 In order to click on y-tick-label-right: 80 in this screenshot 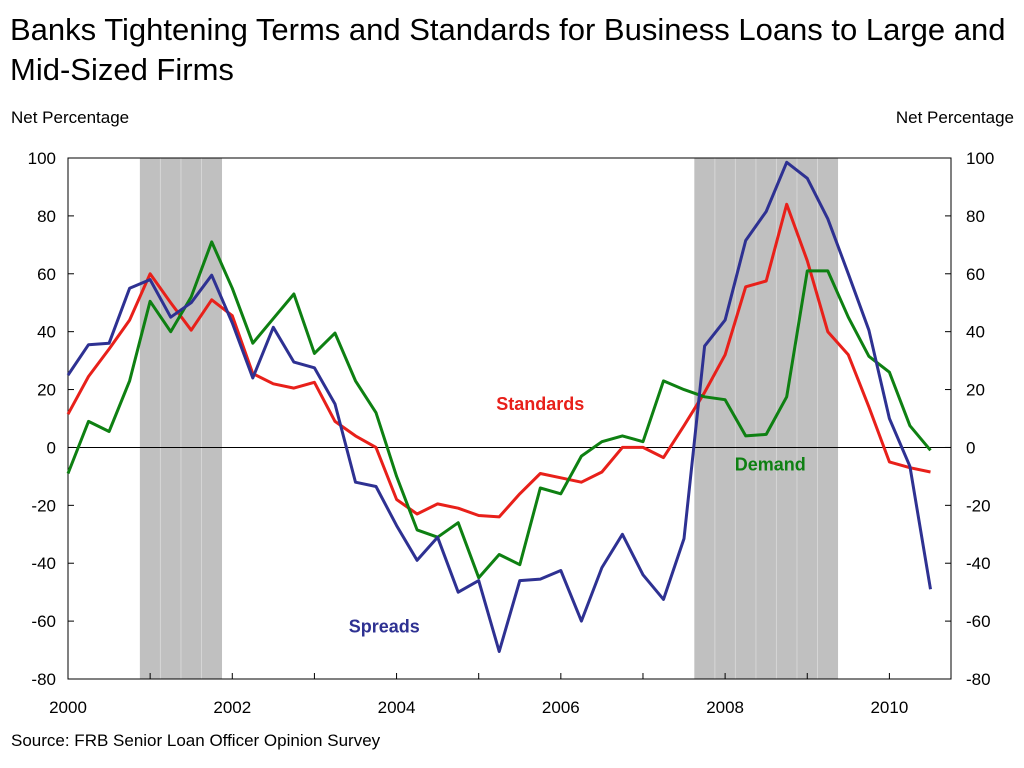, I will do `click(975, 216)`.